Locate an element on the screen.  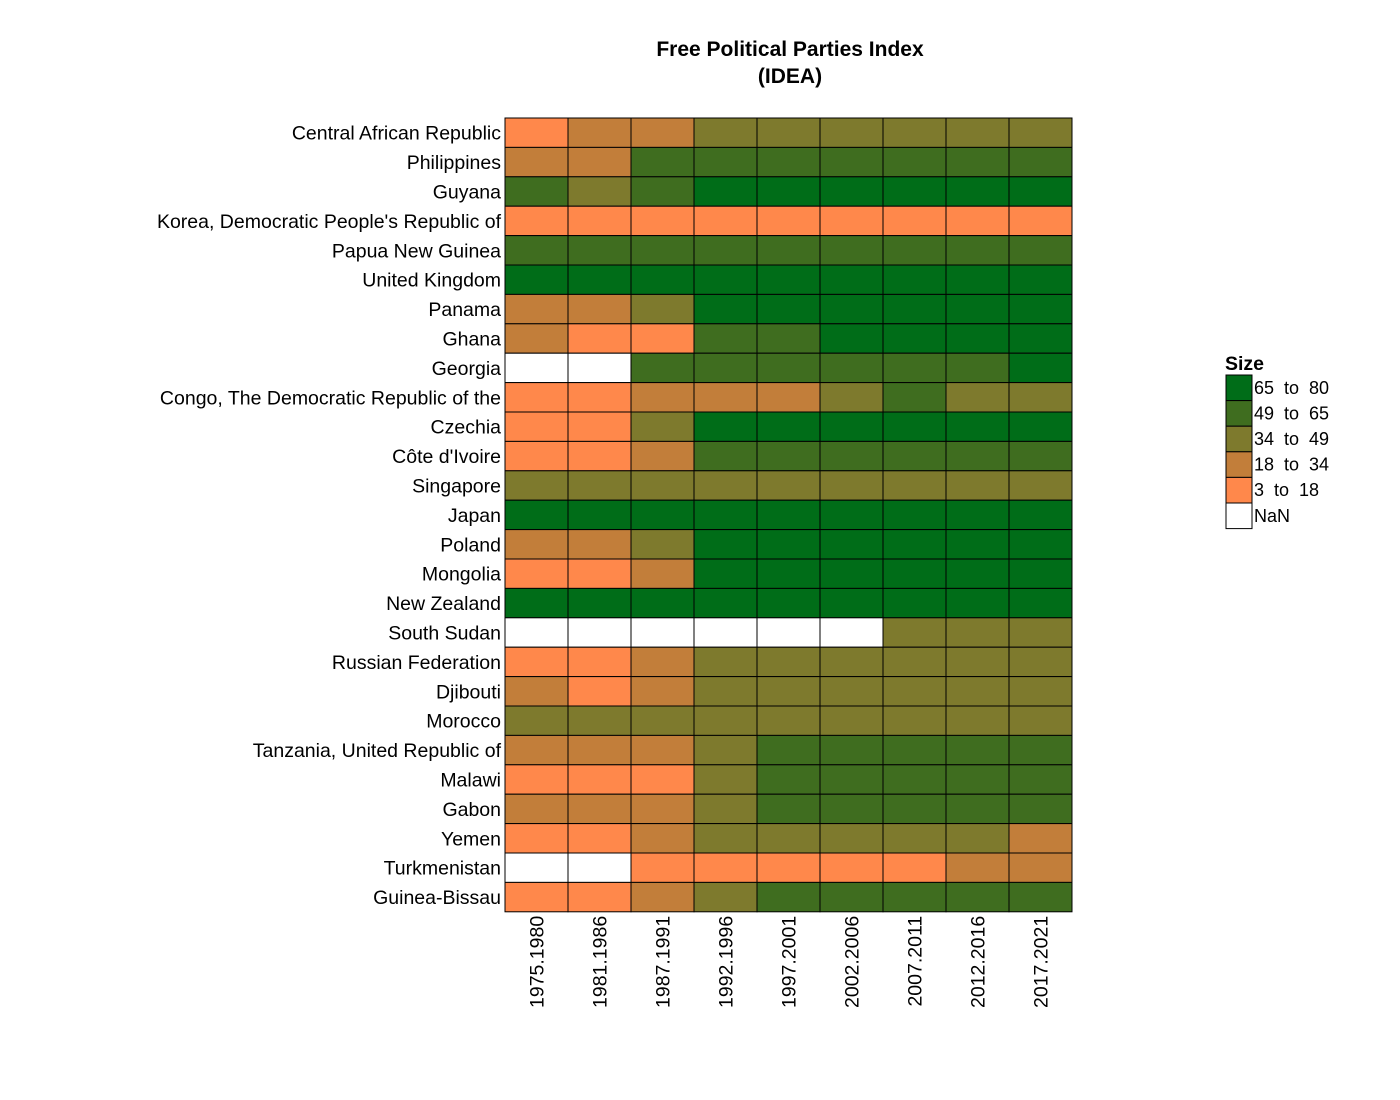
column-label: 1981.1986 is located at coordinates (601, 962).